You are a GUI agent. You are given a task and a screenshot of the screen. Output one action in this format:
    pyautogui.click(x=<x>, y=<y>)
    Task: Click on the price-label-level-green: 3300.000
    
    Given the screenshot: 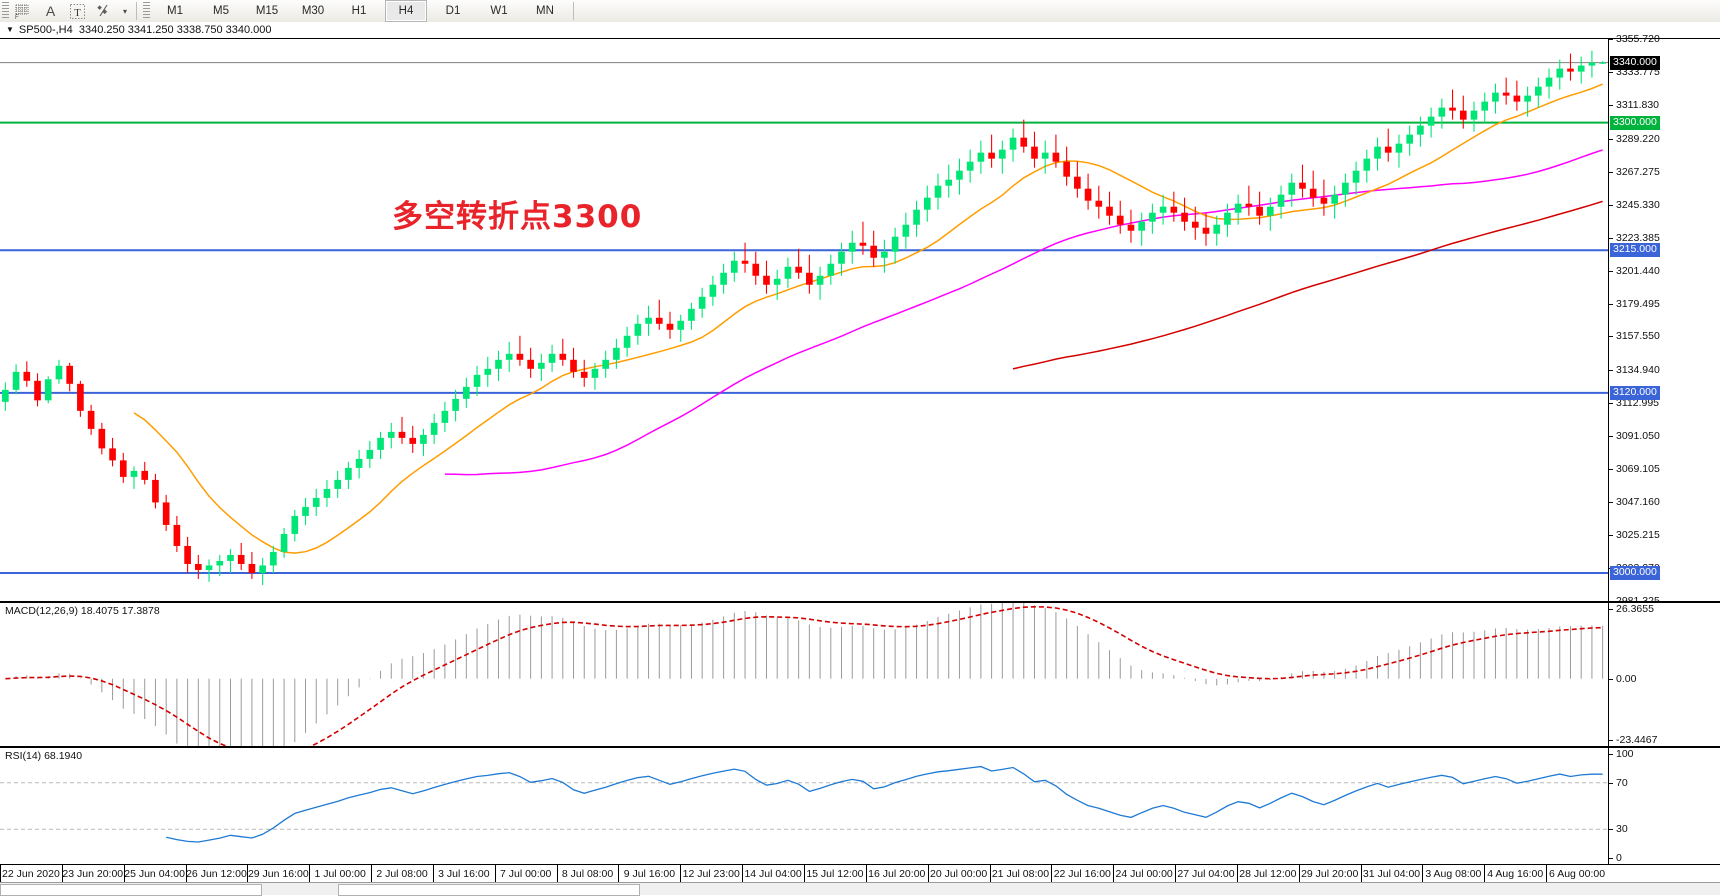 What is the action you would take?
    pyautogui.click(x=1635, y=122)
    